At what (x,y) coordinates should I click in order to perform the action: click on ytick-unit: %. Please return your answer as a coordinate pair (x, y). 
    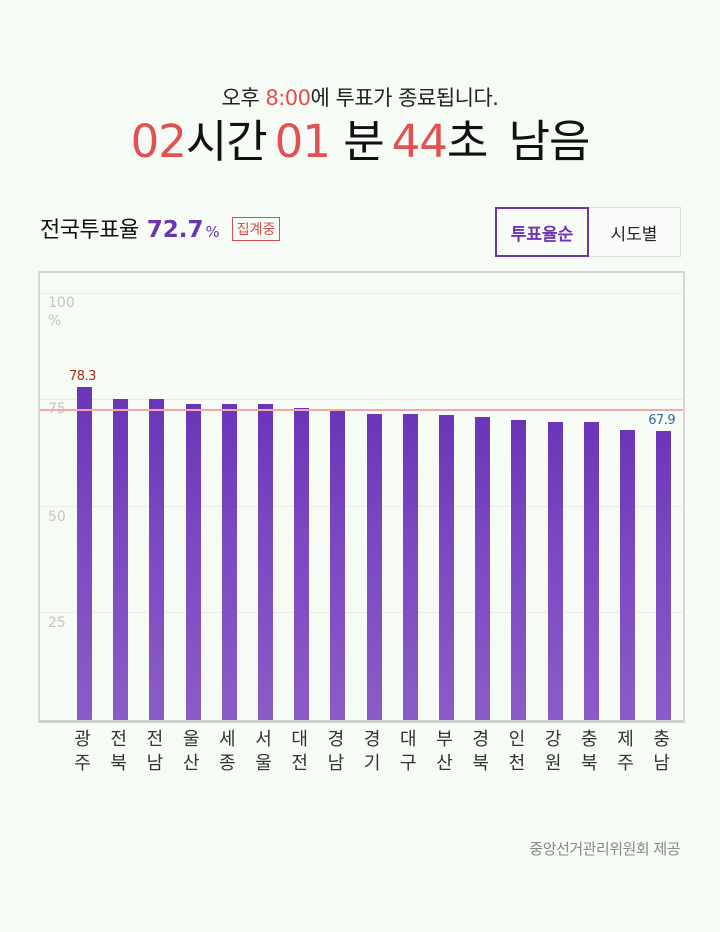
    Looking at the image, I should click on (55, 321).